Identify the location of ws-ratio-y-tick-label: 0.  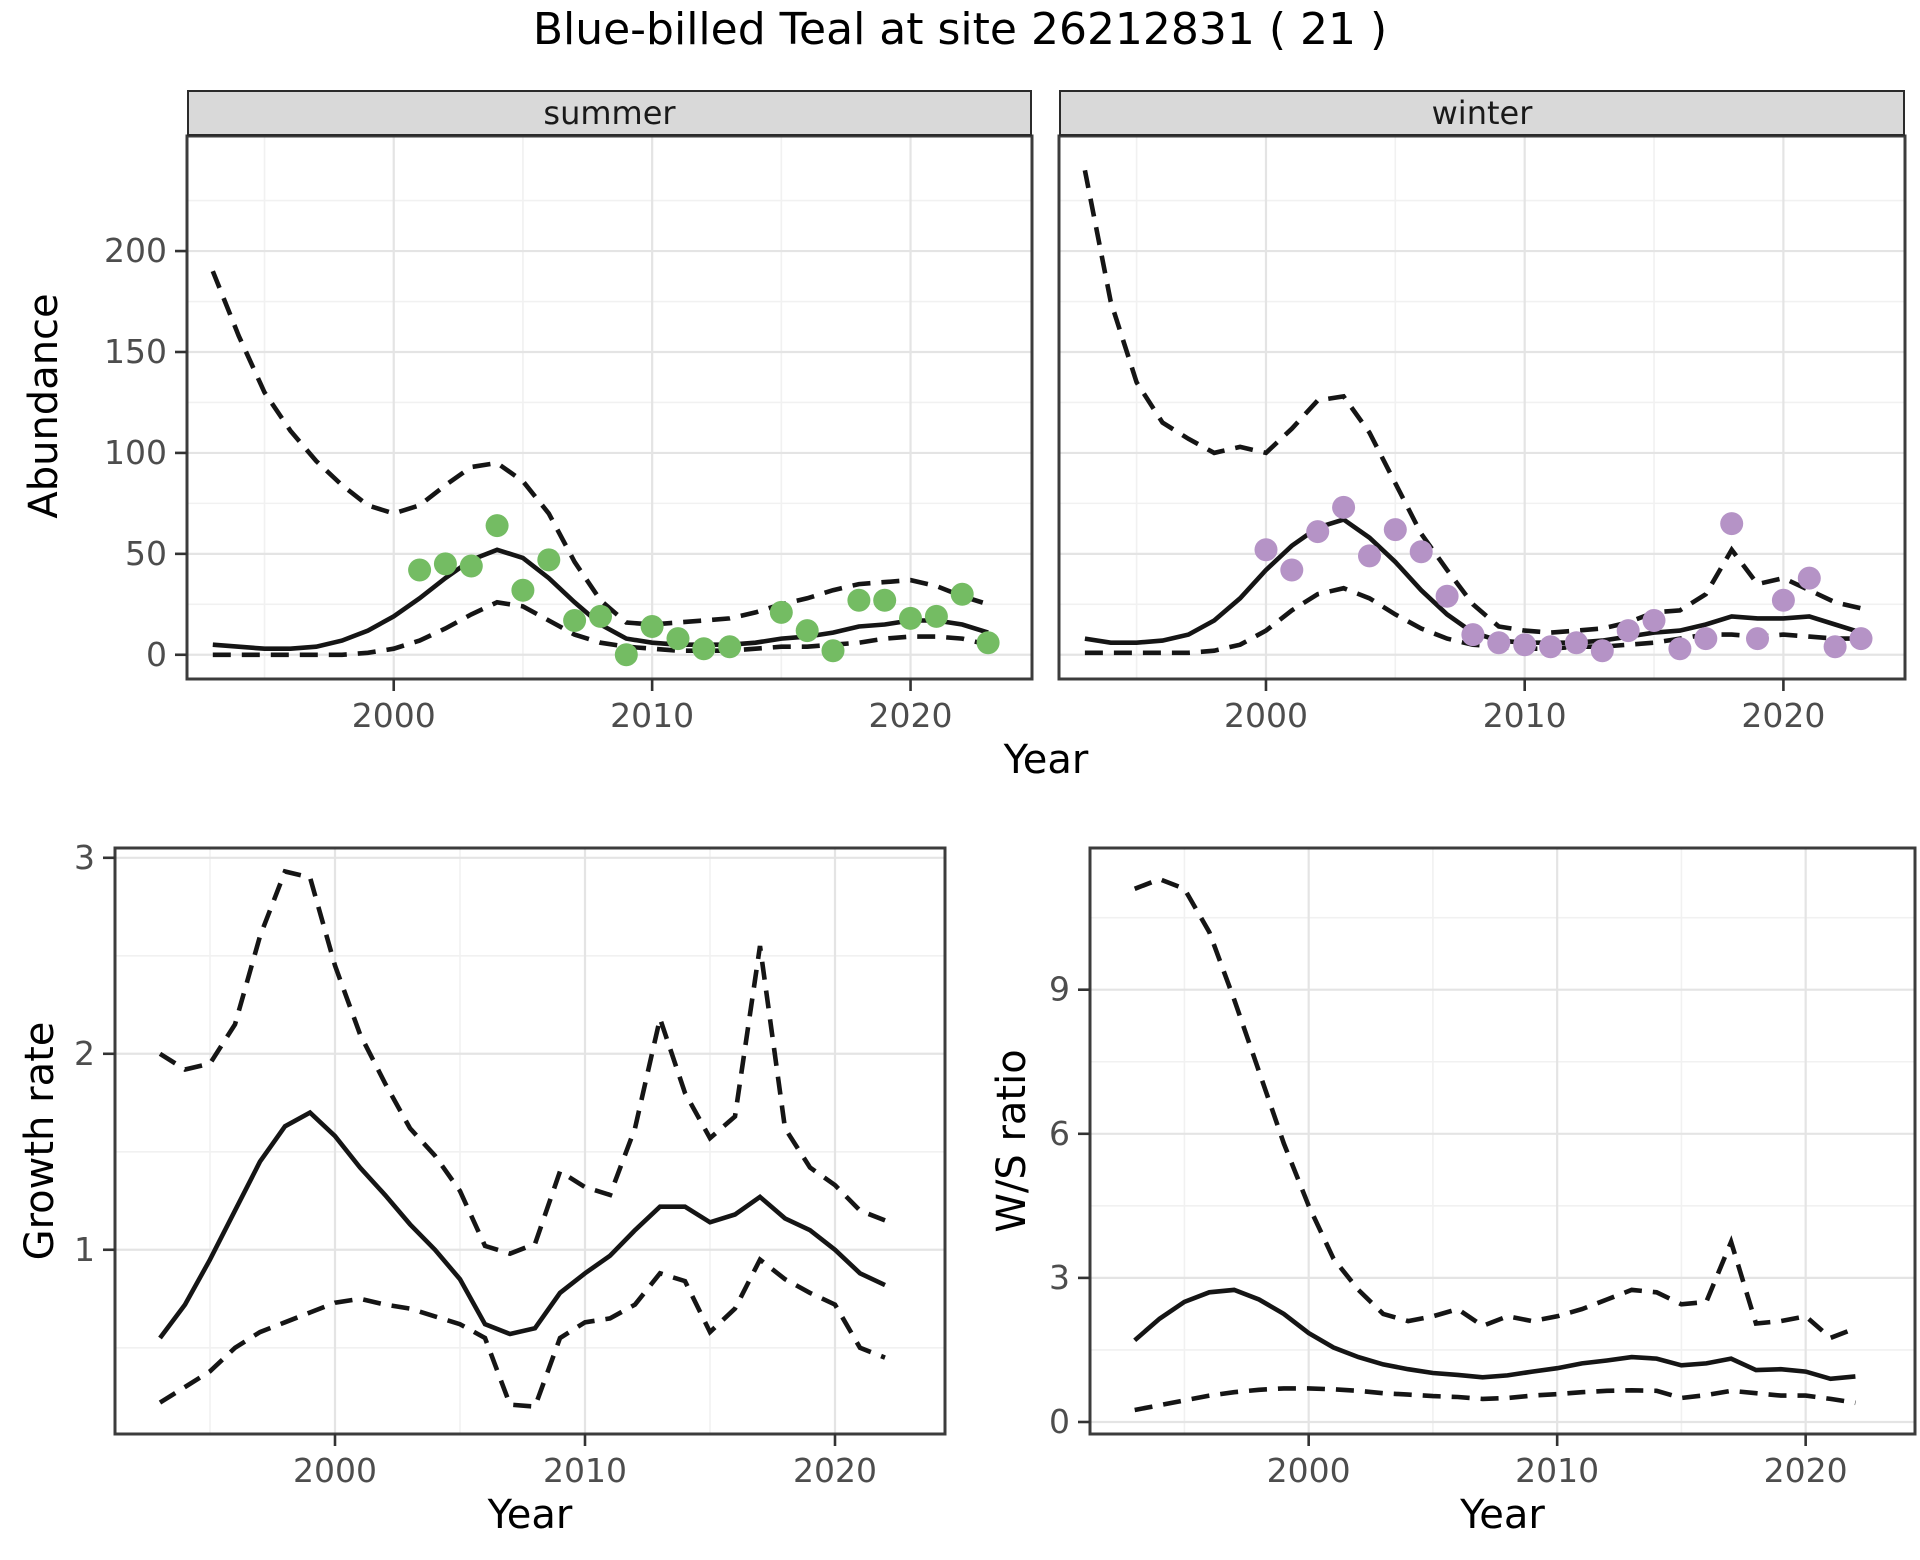
(1059, 1421).